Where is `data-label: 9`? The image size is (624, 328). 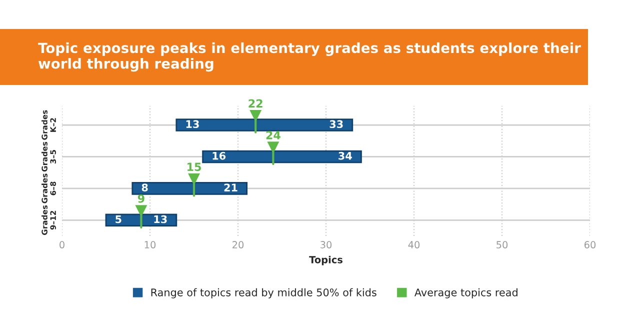 data-label: 9 is located at coordinates (141, 198).